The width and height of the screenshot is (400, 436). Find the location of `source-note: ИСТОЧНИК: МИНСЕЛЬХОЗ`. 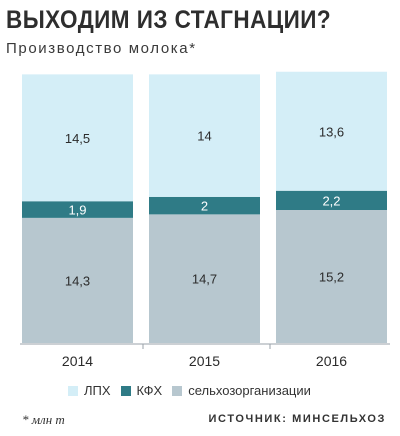

source-note: ИСТОЧНИК: МИНСЕЛЬХОЗ is located at coordinates (297, 419).